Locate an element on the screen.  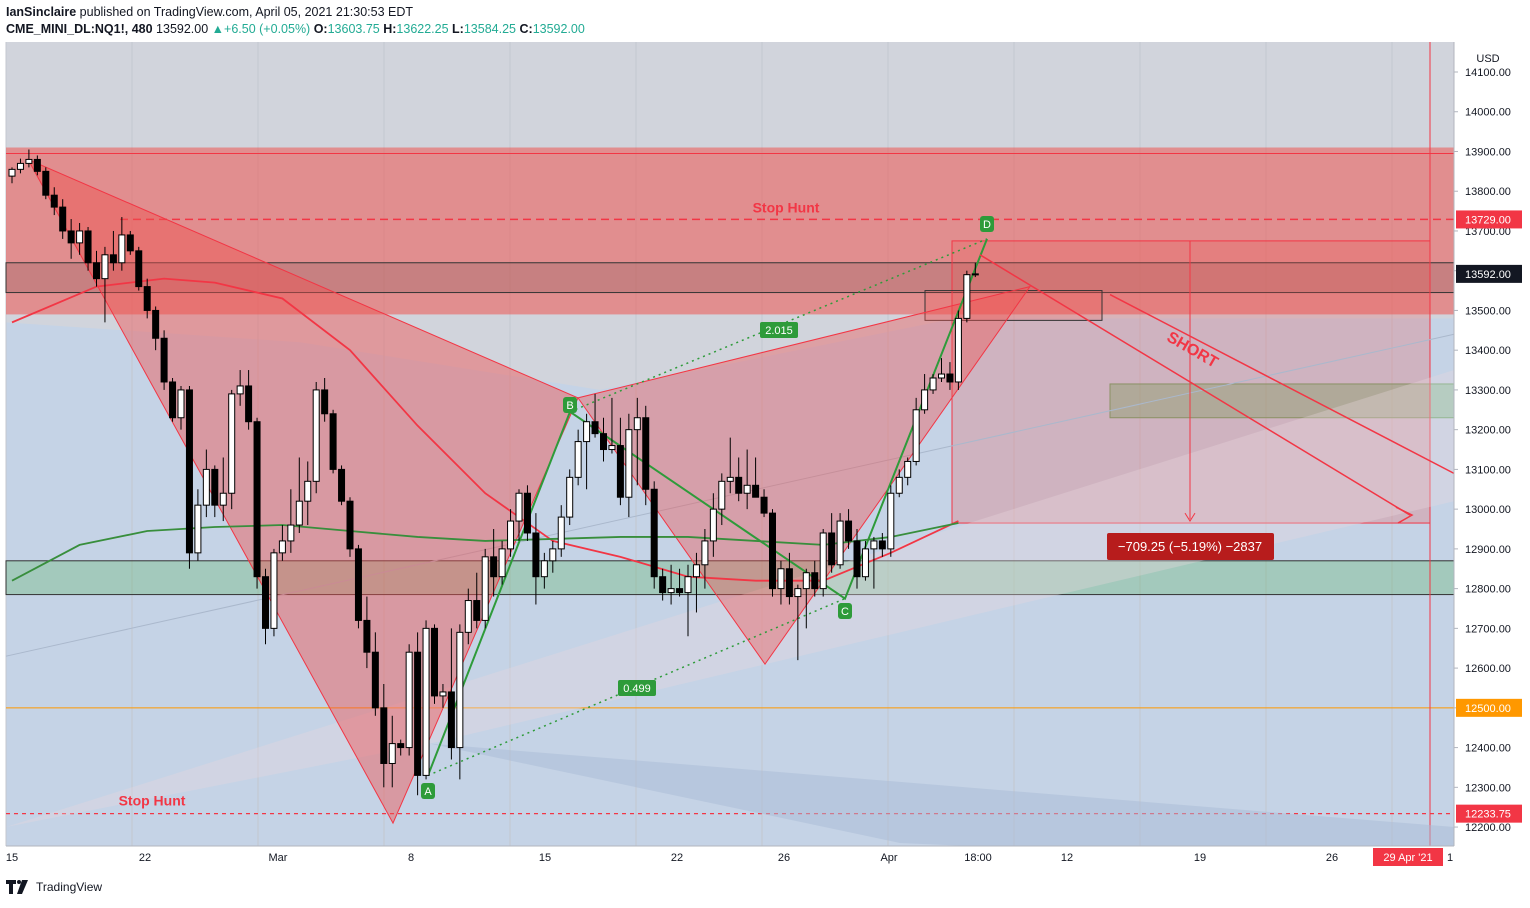
low-label: L: is located at coordinates (458, 29).